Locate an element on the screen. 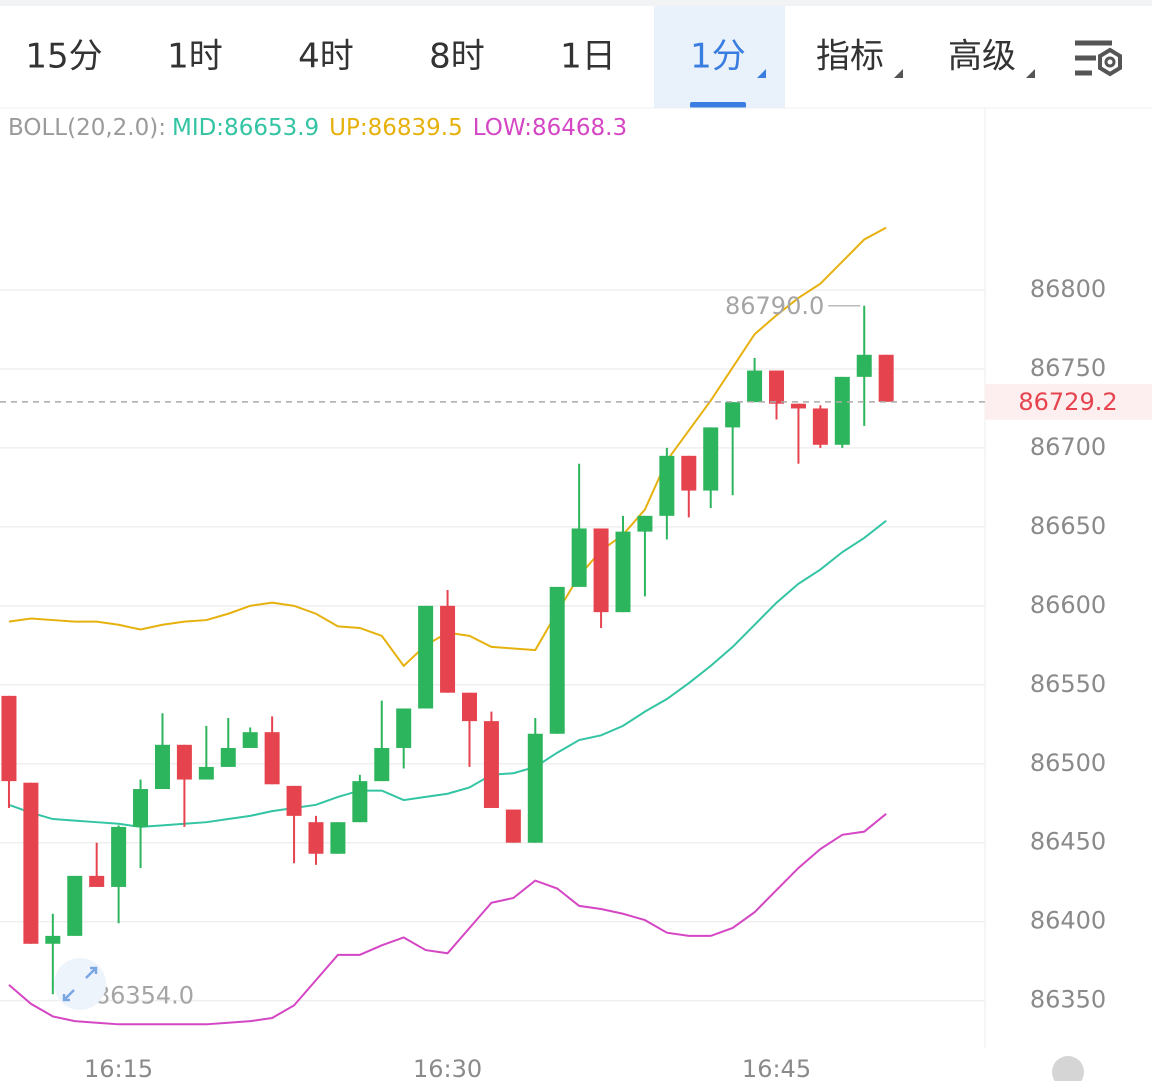  annotation-label: 86790.0 is located at coordinates (774, 306).